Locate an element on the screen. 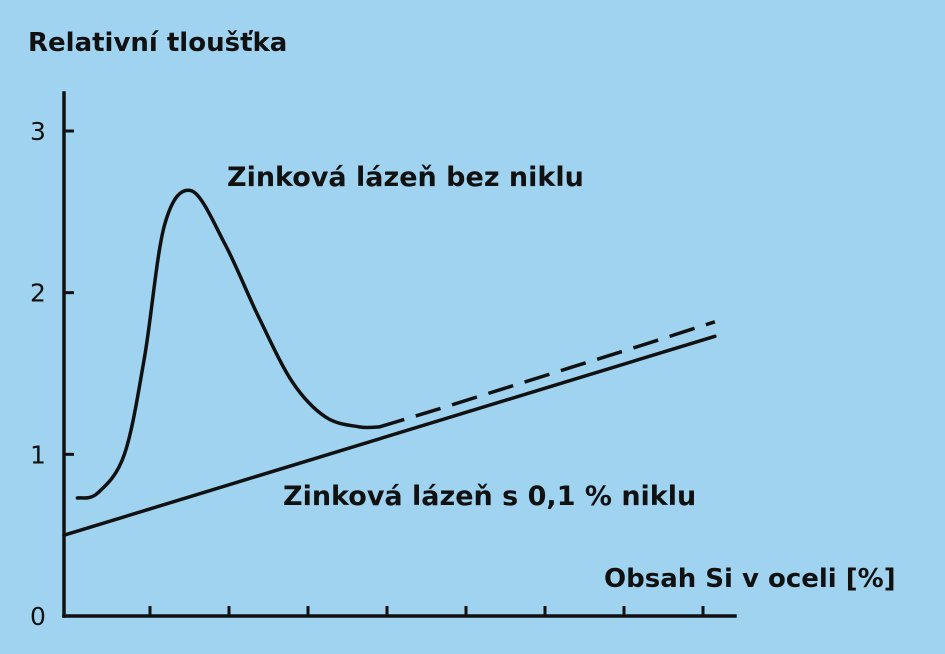 The width and height of the screenshot is (945, 654). y-tick-label: 2 is located at coordinates (38, 293).